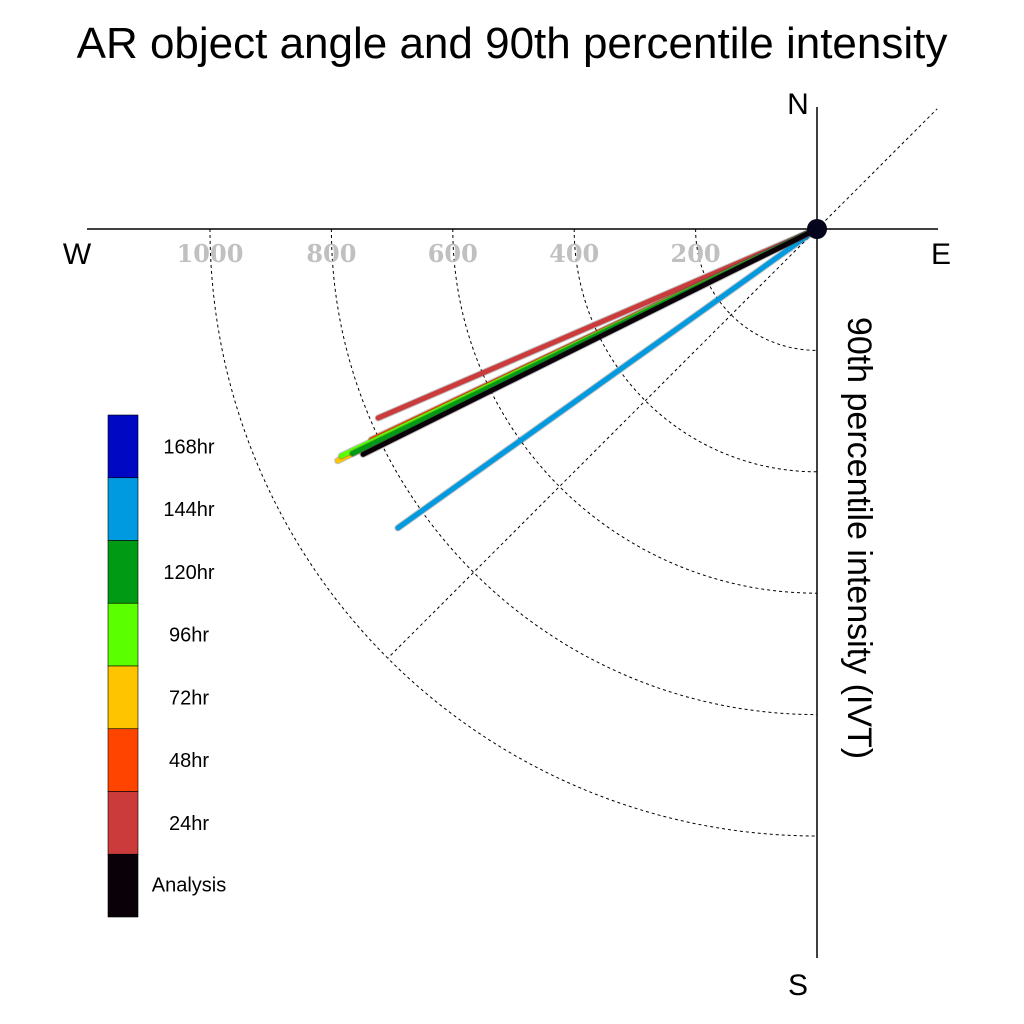 This screenshot has width=1024, height=1024. What do you see at coordinates (453, 253) in the screenshot?
I see `tick-label-600: 600` at bounding box center [453, 253].